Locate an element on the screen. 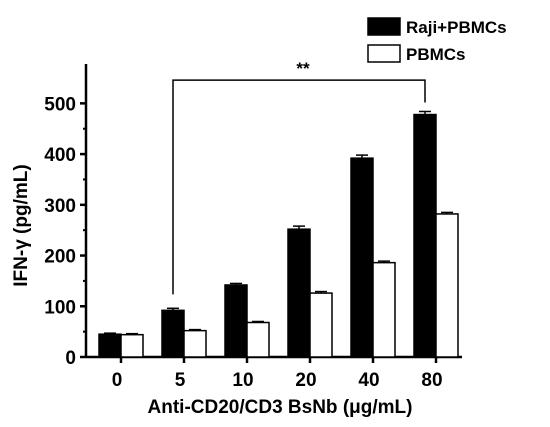  x-tick-label: 5 is located at coordinates (180, 380).